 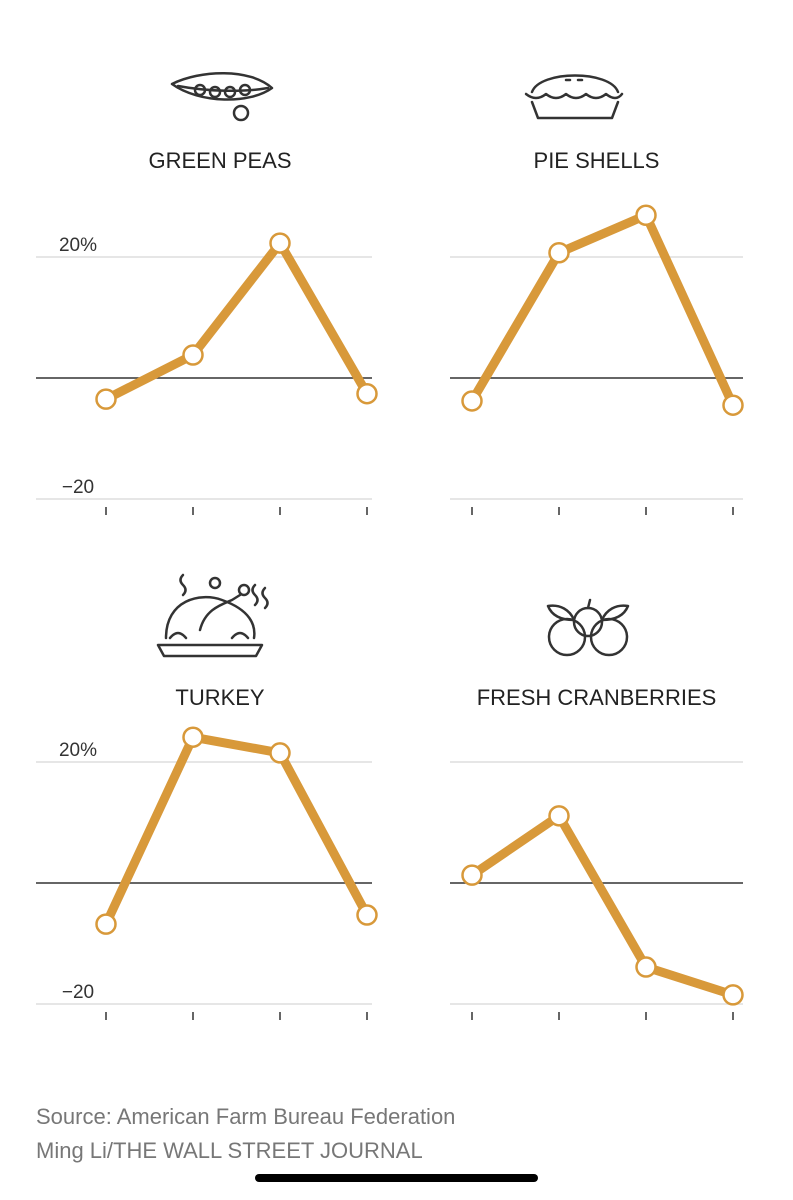 I want to click on pie-icon, so click(x=574, y=97).